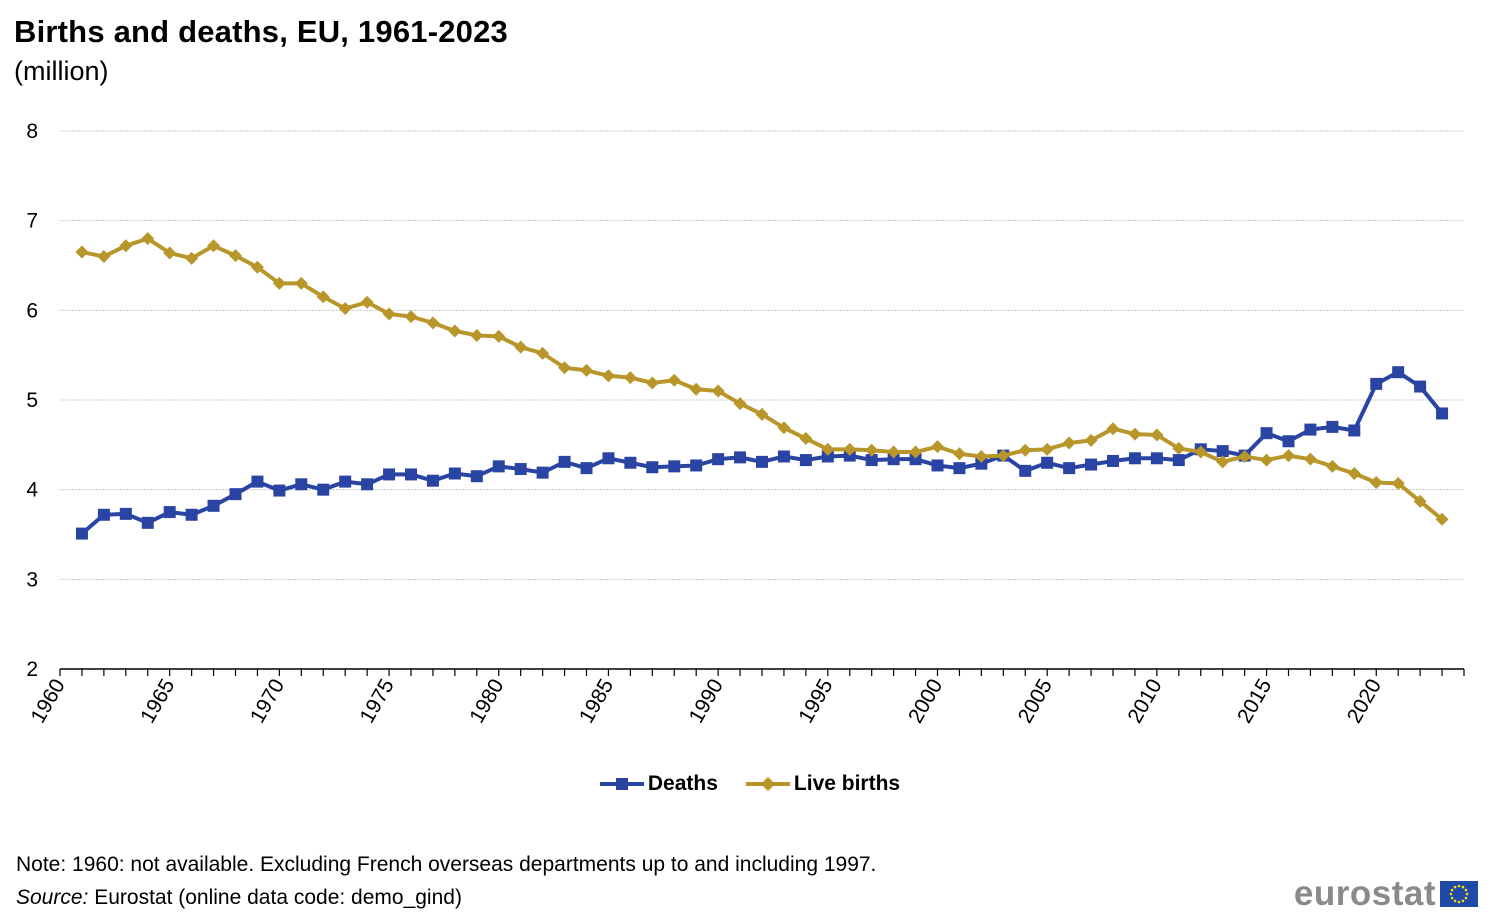 The width and height of the screenshot is (1500, 922). Describe the element at coordinates (275, 897) in the screenshot. I see `source-text: Eurostat (online data code: demo_gind)` at that location.